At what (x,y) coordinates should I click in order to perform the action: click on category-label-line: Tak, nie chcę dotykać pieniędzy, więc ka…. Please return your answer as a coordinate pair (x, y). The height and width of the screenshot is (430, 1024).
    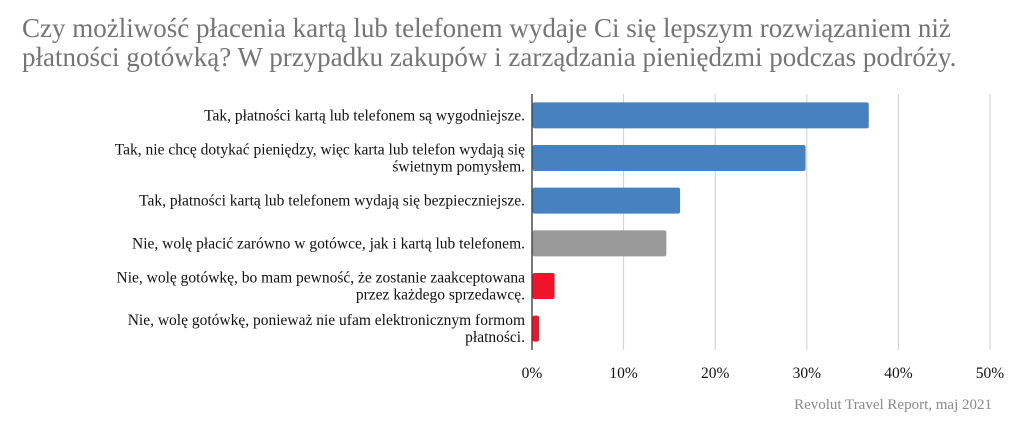
    Looking at the image, I should click on (320, 150).